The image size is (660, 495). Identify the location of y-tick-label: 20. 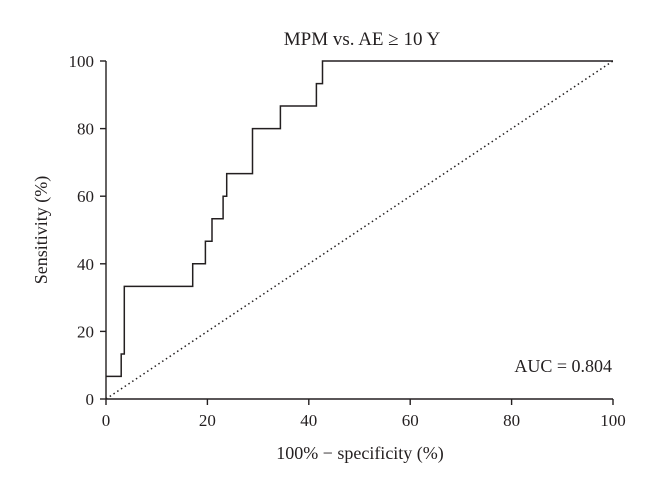
(85, 331).